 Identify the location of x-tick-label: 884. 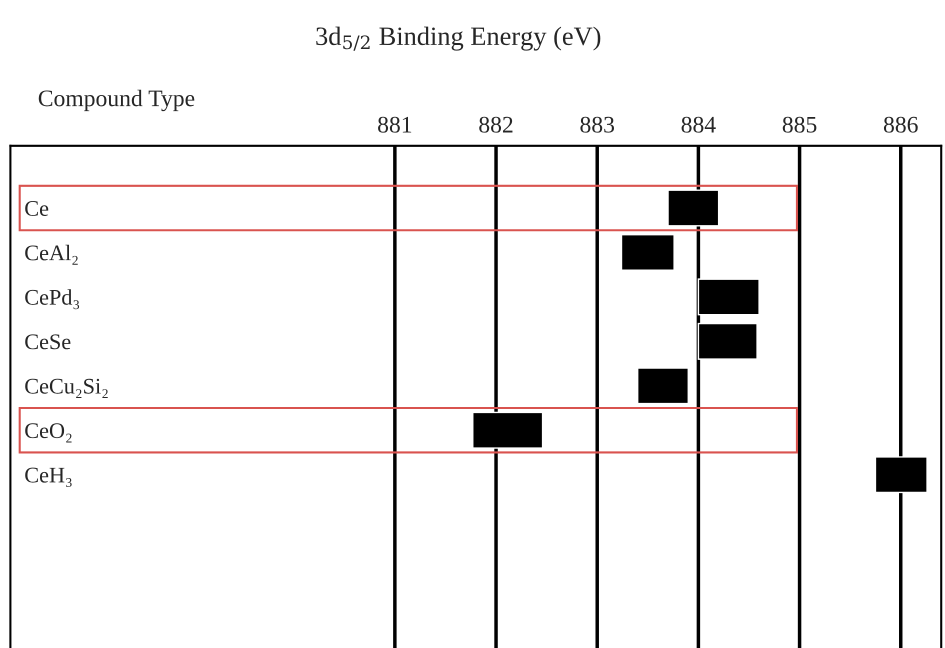
(699, 124).